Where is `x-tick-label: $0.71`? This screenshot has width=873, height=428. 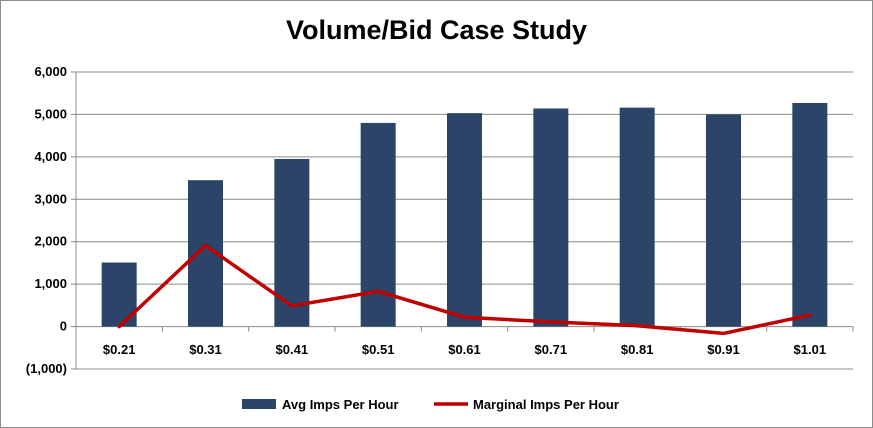 x-tick-label: $0.71 is located at coordinates (551, 349).